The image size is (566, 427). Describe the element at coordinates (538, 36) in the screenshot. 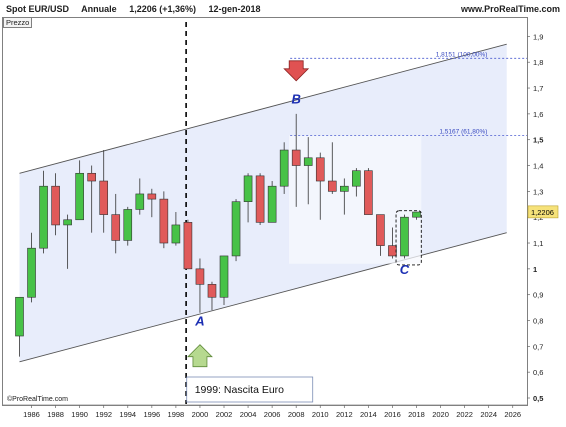

I see `y-tick-label: 1,9` at that location.